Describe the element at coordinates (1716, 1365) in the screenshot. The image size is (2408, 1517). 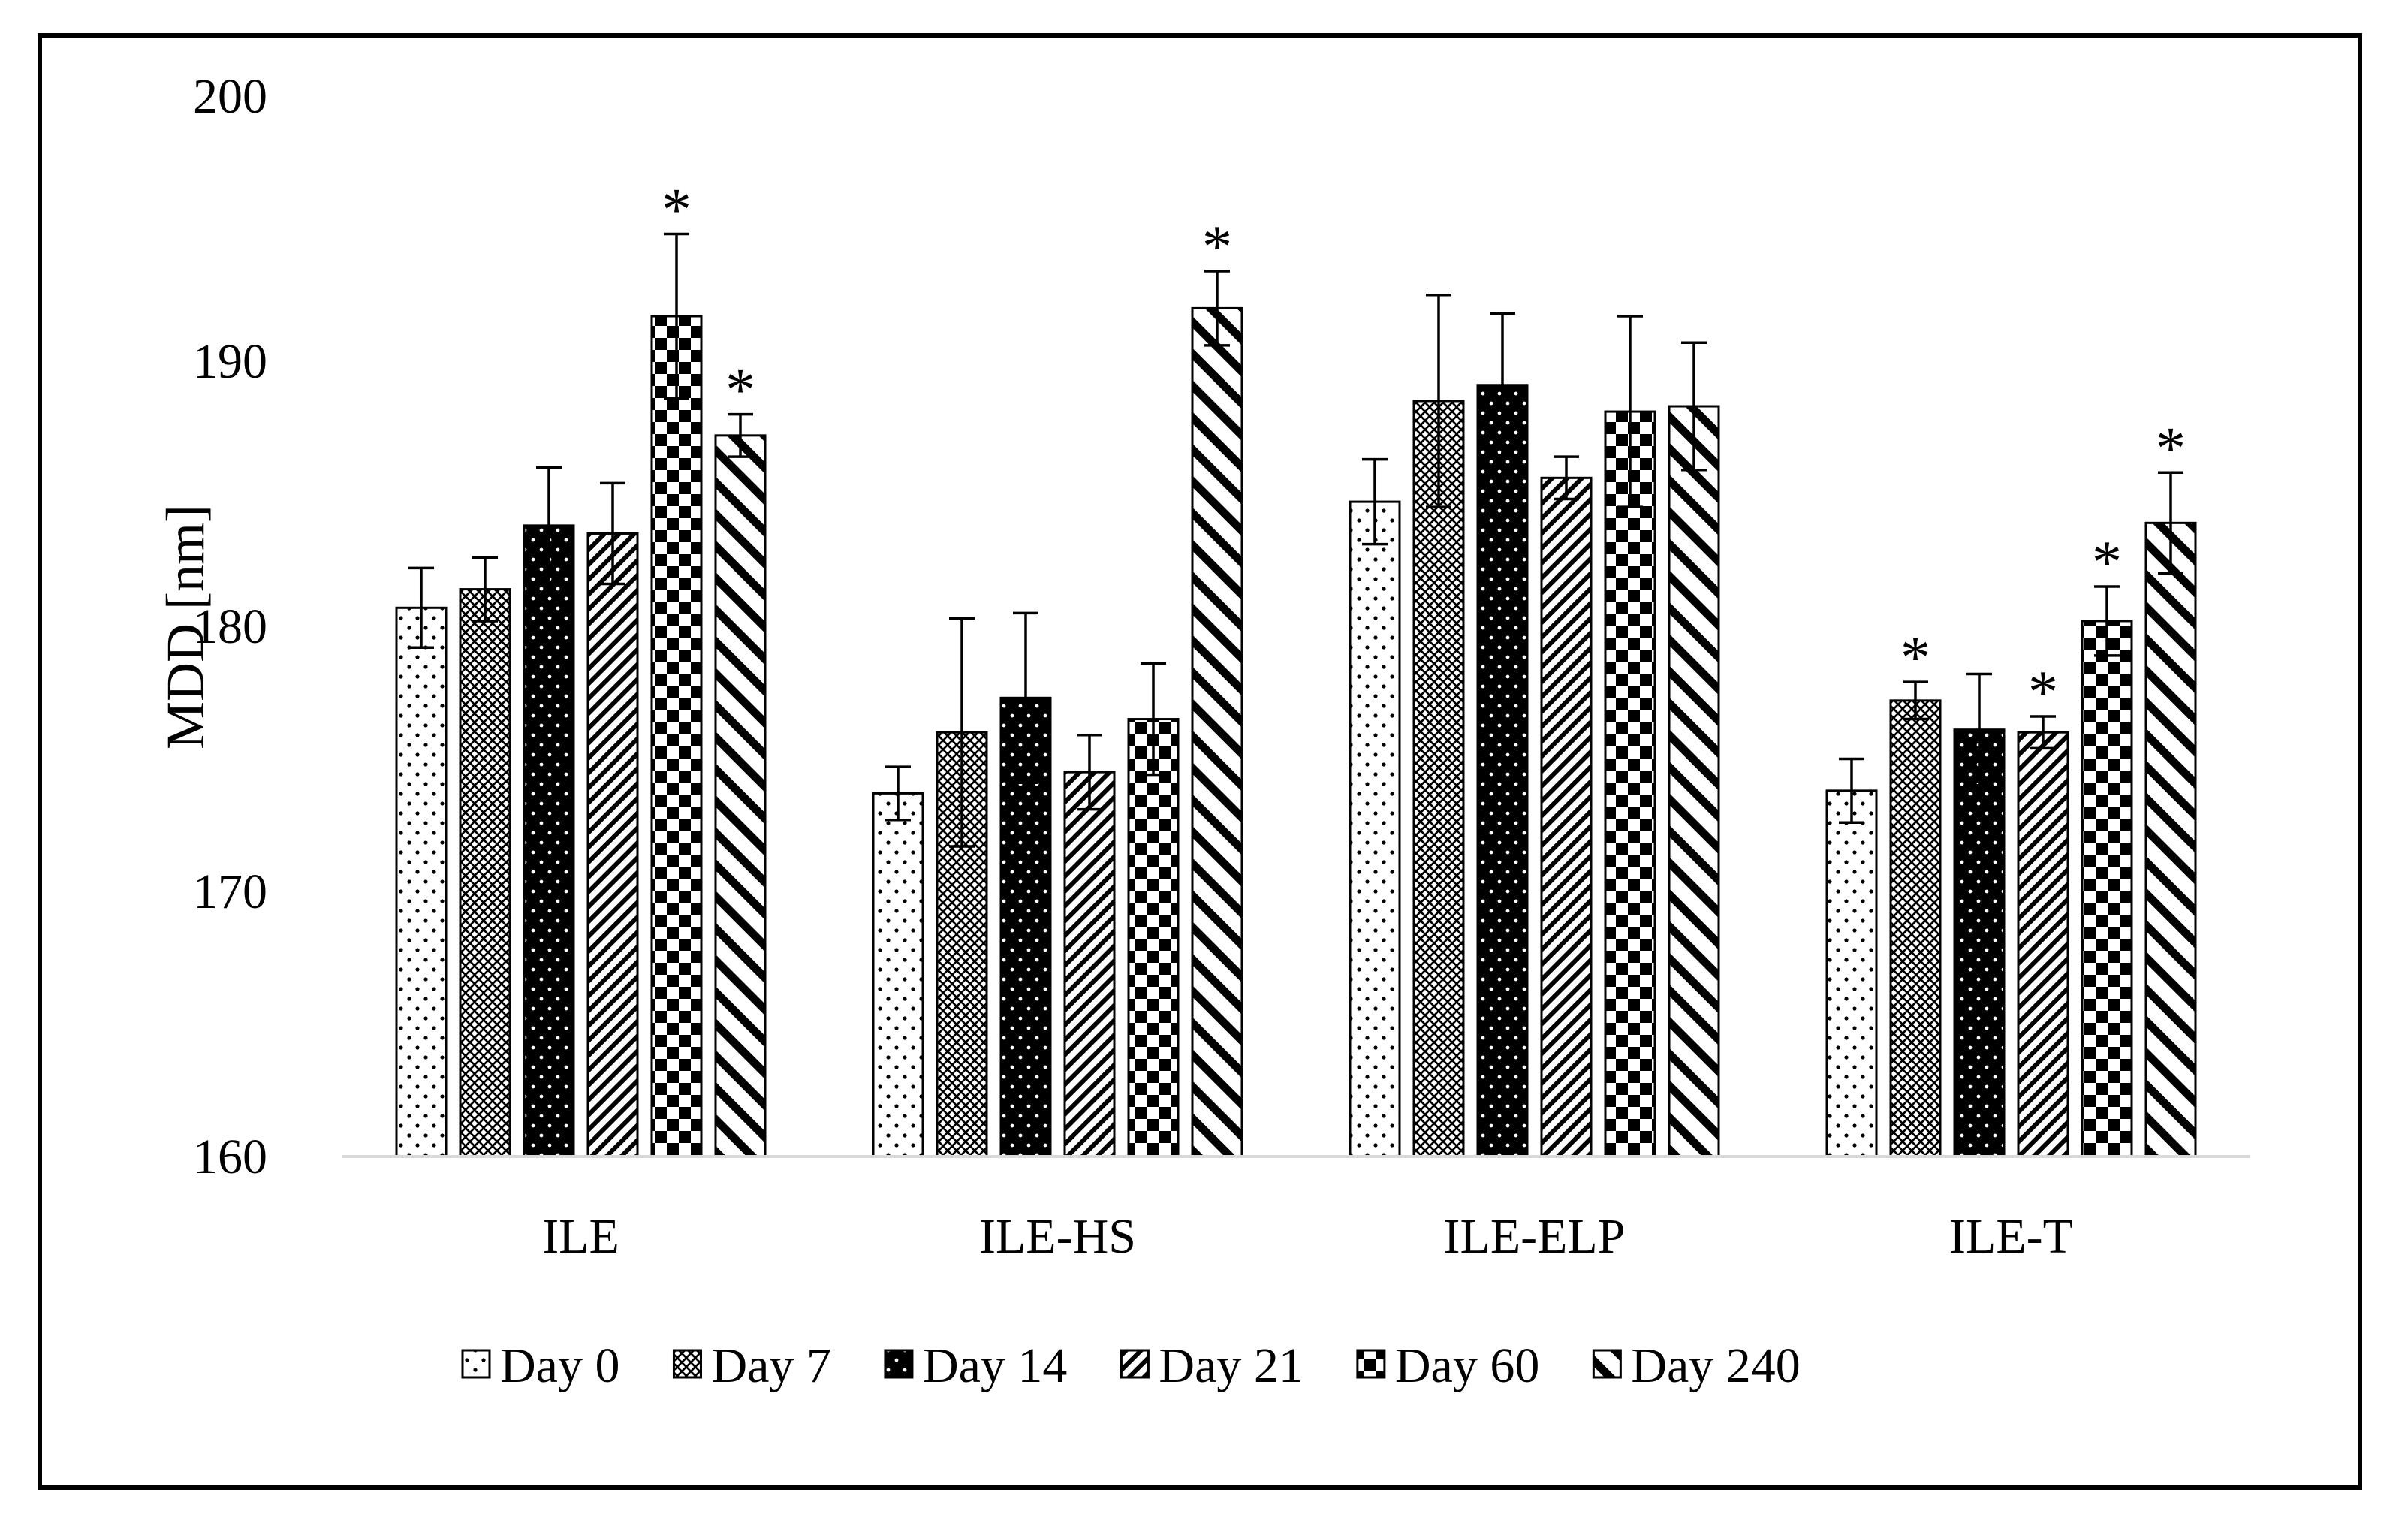
I see `legend-label: Day 240` at that location.